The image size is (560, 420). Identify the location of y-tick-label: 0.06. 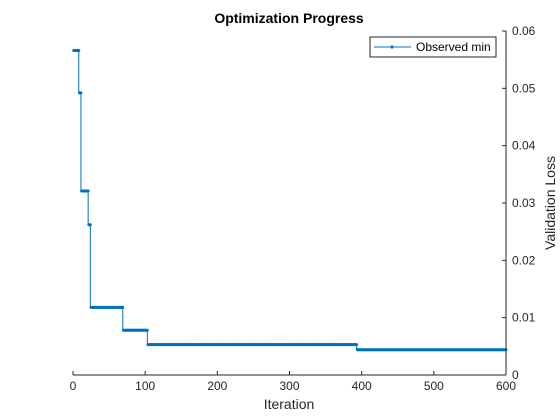
(524, 31).